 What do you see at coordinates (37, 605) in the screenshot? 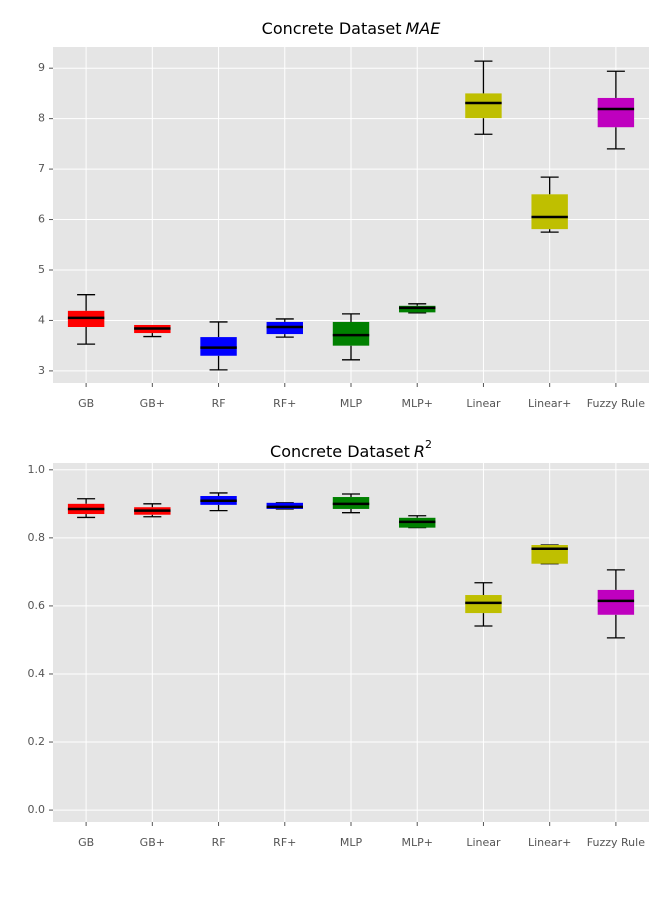
I see `y-tick-label: 0.6` at bounding box center [37, 605].